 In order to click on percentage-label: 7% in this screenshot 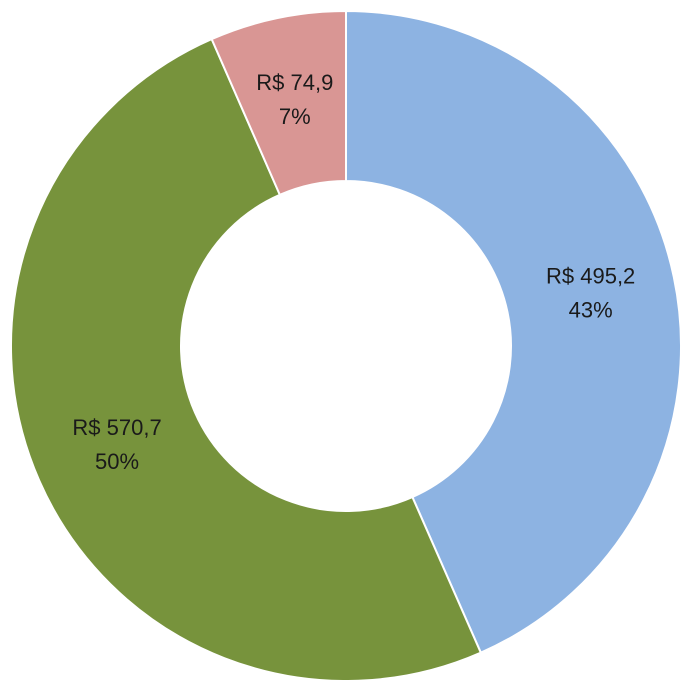, I will do `click(295, 116)`.